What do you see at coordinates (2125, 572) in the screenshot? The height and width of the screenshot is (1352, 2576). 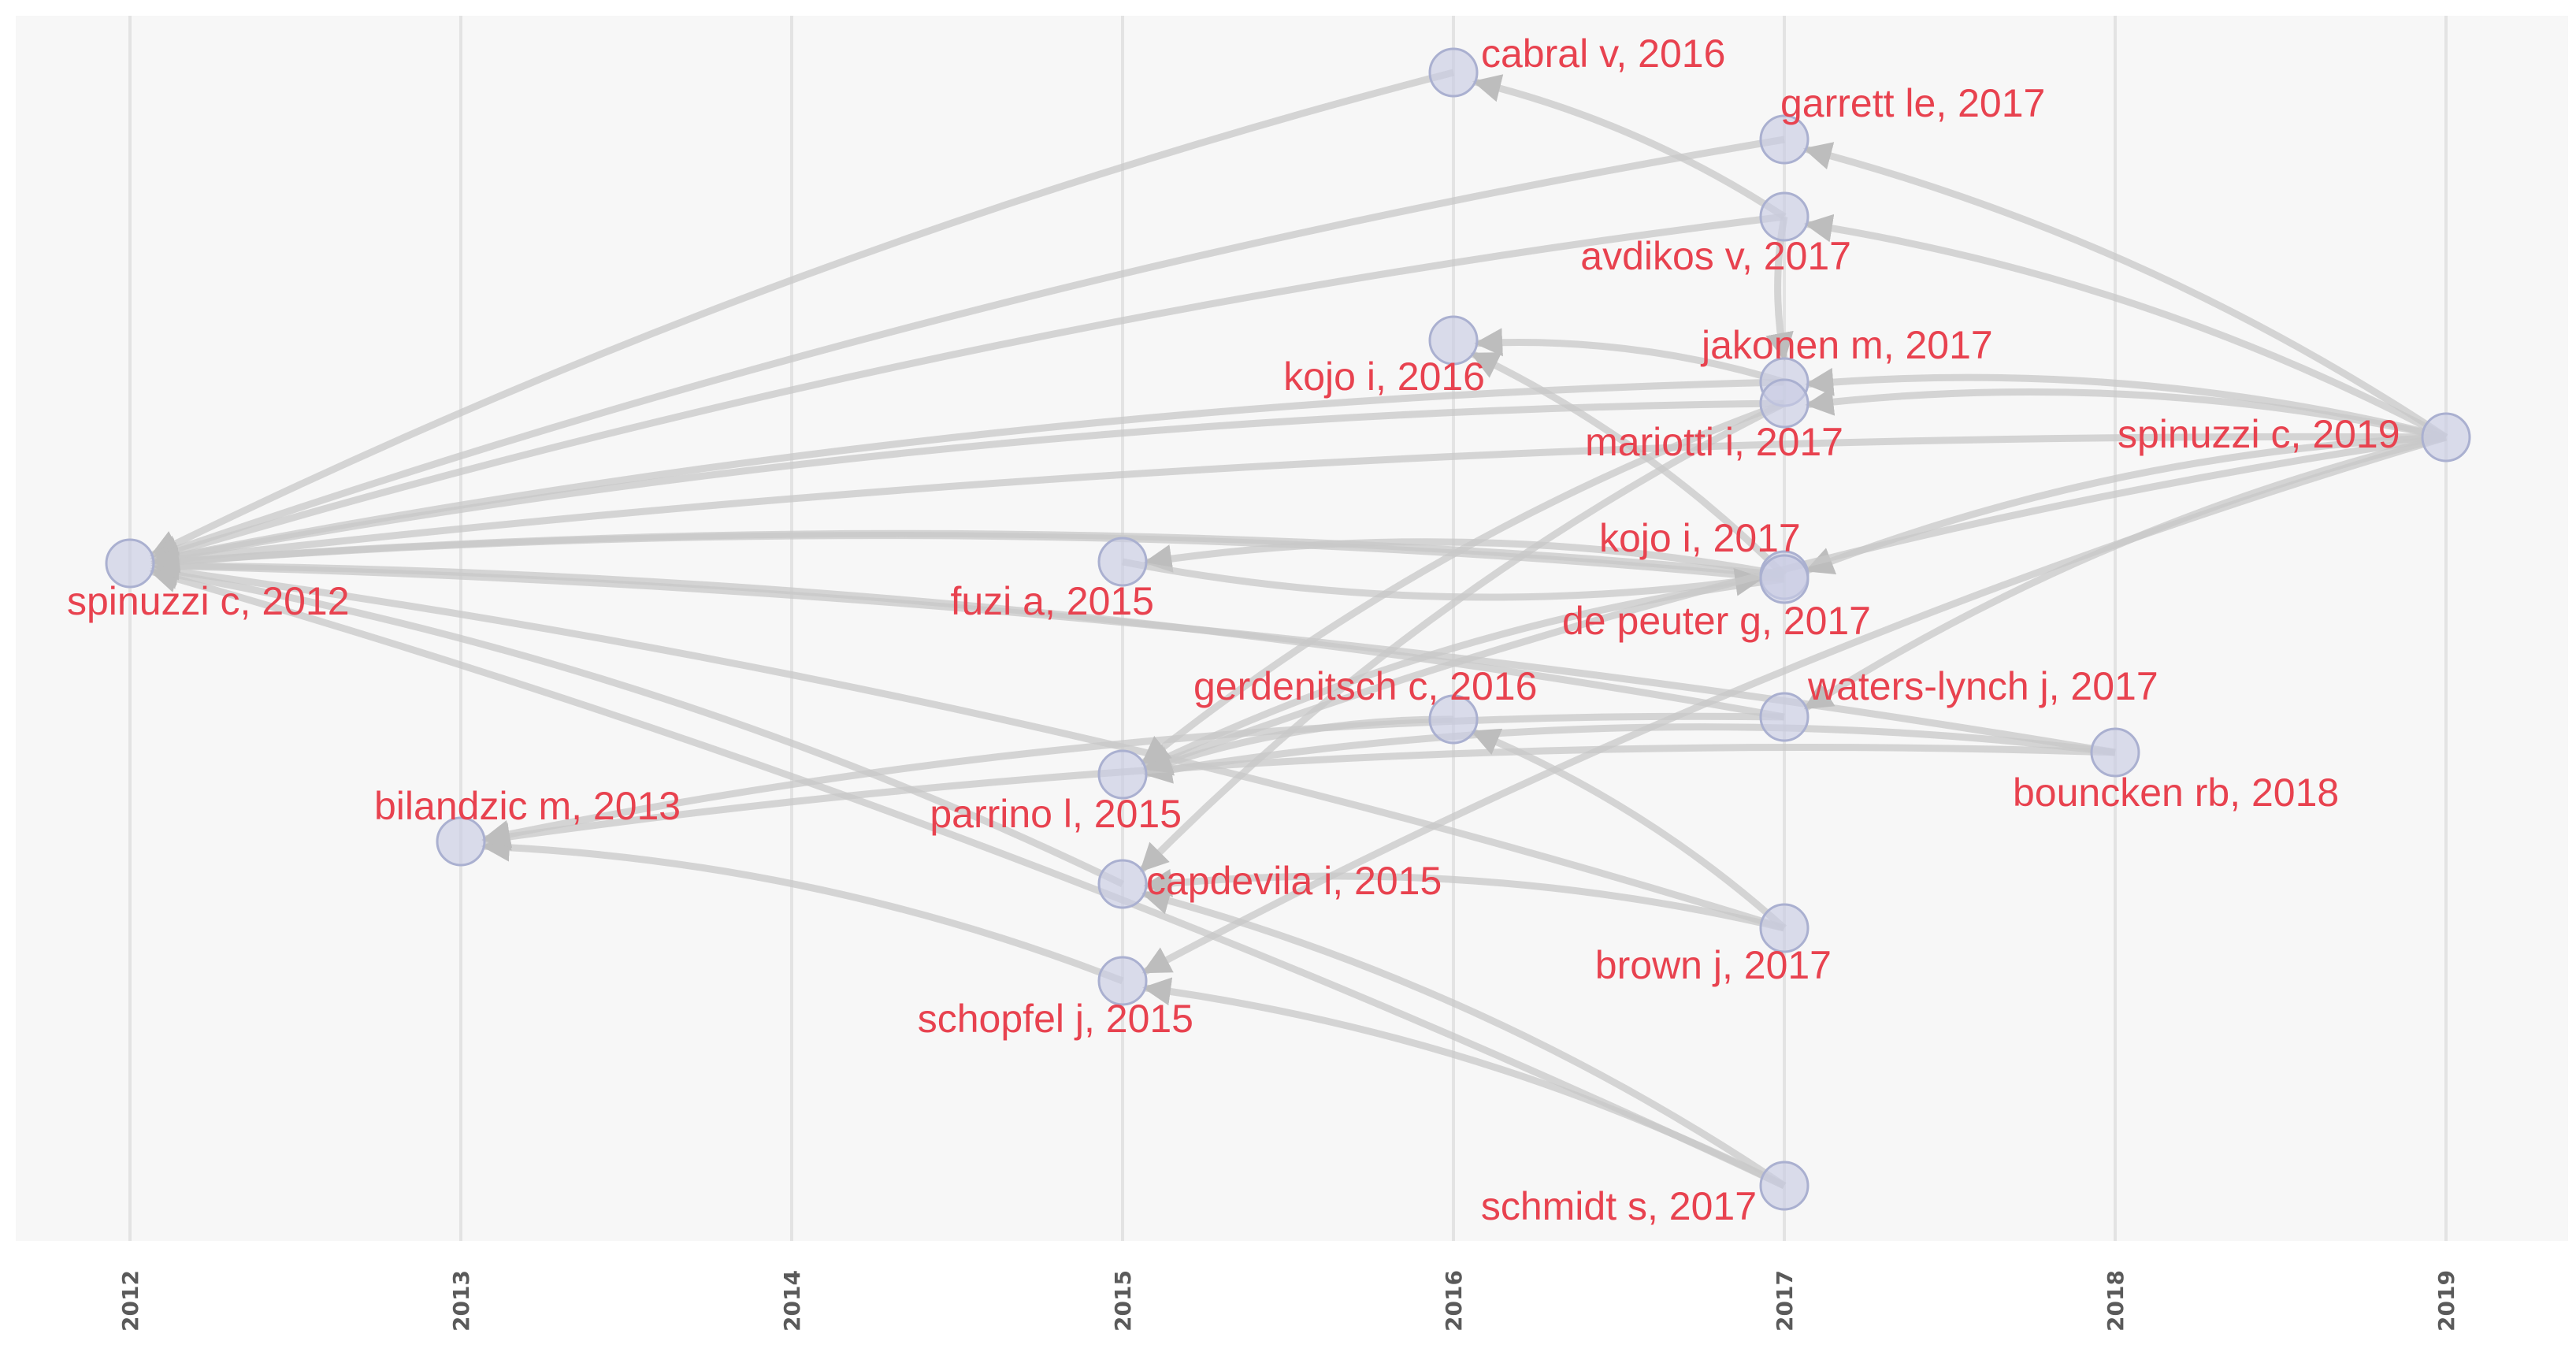 I see `edge-spinuzzi-c-2019-to-waters-lynch-j-2017` at bounding box center [2125, 572].